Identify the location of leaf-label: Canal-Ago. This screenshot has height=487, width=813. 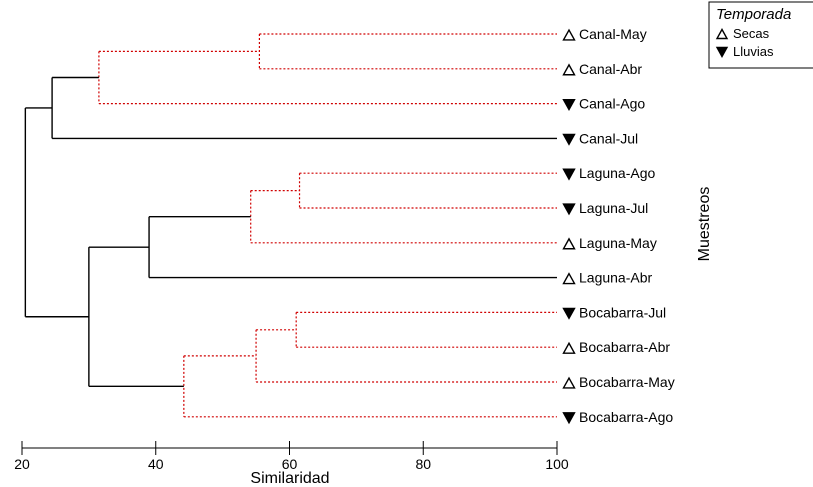
(612, 104).